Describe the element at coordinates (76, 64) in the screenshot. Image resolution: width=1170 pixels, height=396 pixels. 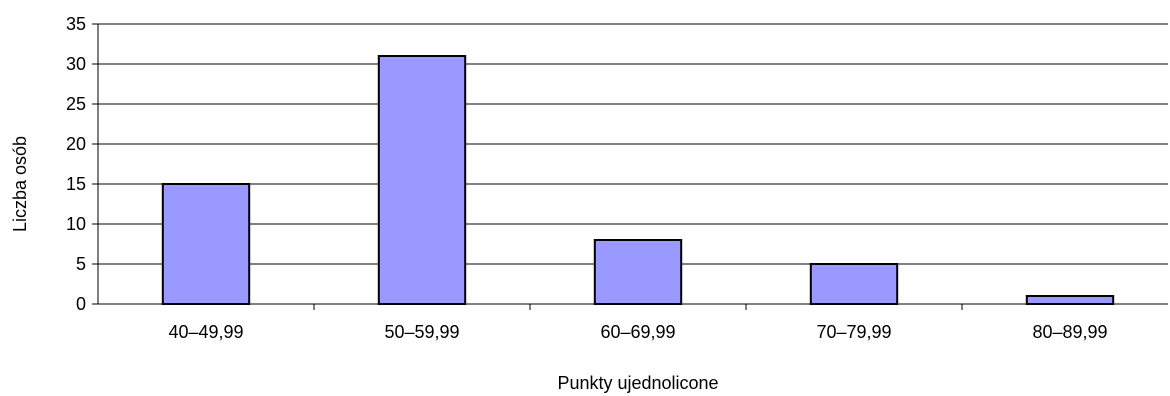
I see `y-tick-label: 30` at that location.